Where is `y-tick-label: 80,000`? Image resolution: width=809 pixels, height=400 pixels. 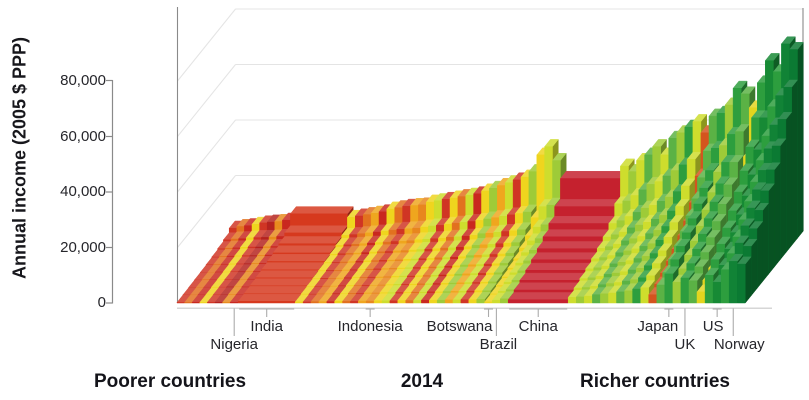 y-tick-label: 80,000 is located at coordinates (83, 80).